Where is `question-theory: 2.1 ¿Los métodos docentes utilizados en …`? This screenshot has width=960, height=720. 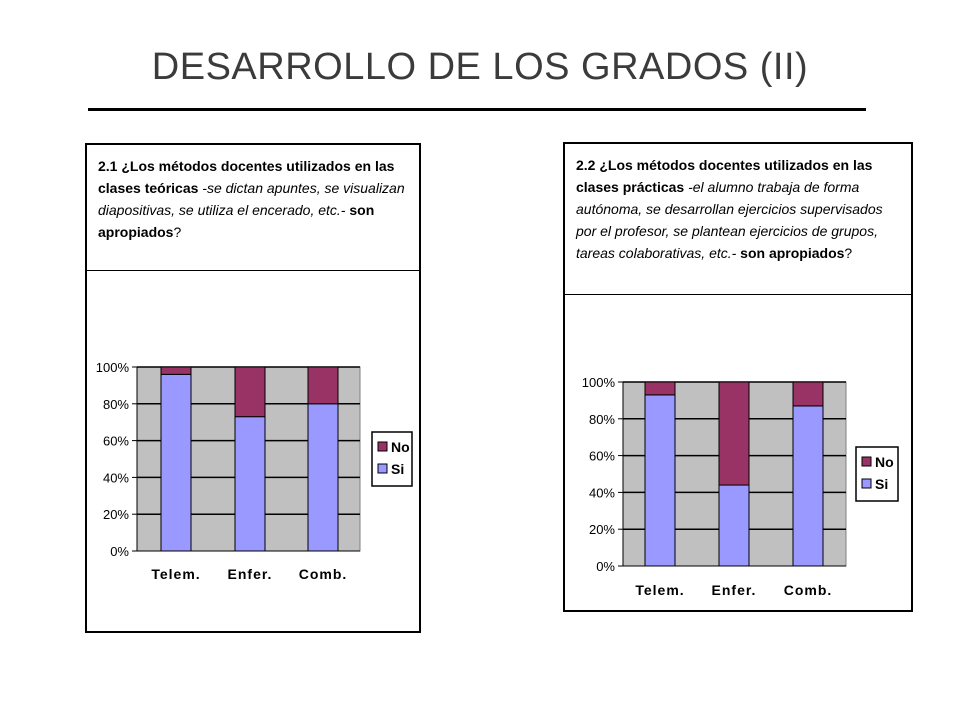
question-theory: 2.1 ¿Los métodos docentes utilizados en … is located at coordinates (253, 194).